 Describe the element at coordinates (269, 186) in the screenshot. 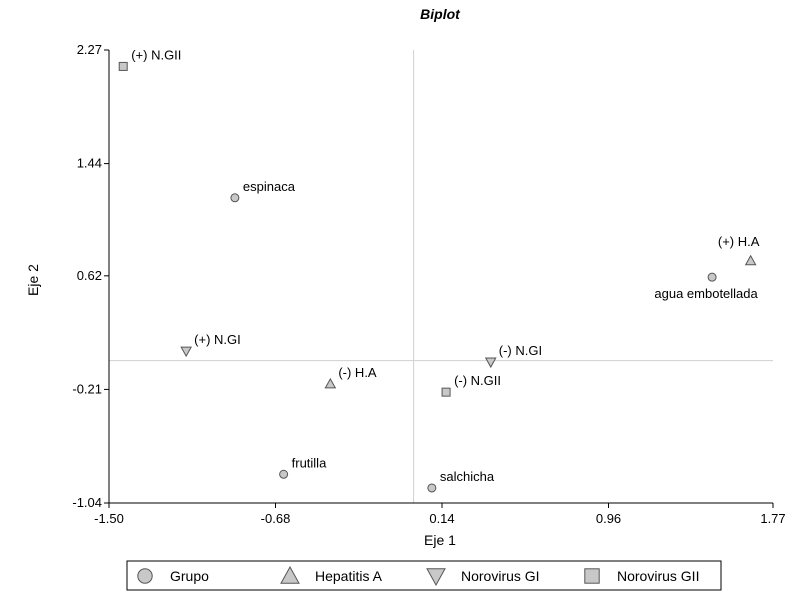

I see `point-label: espinaca` at that location.